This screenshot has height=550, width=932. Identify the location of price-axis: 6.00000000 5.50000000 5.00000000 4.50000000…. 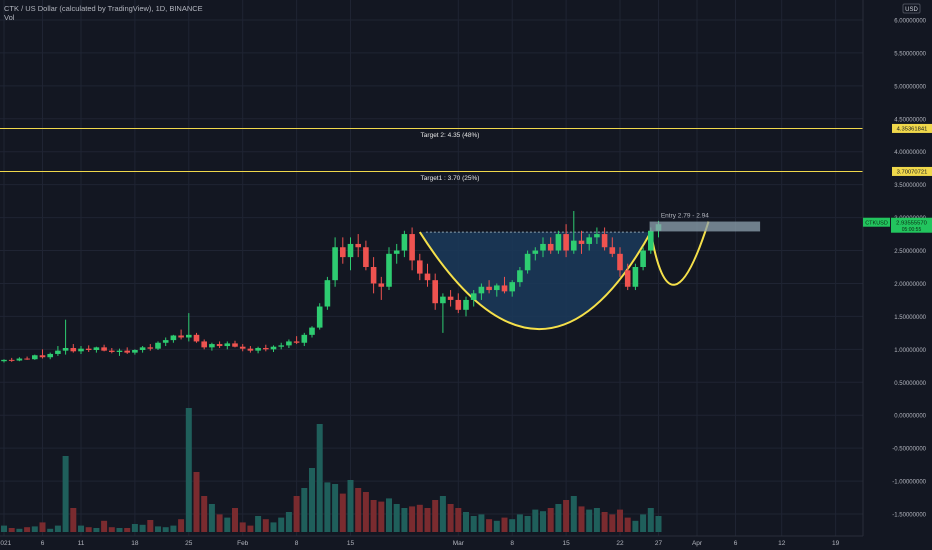
(897, 275).